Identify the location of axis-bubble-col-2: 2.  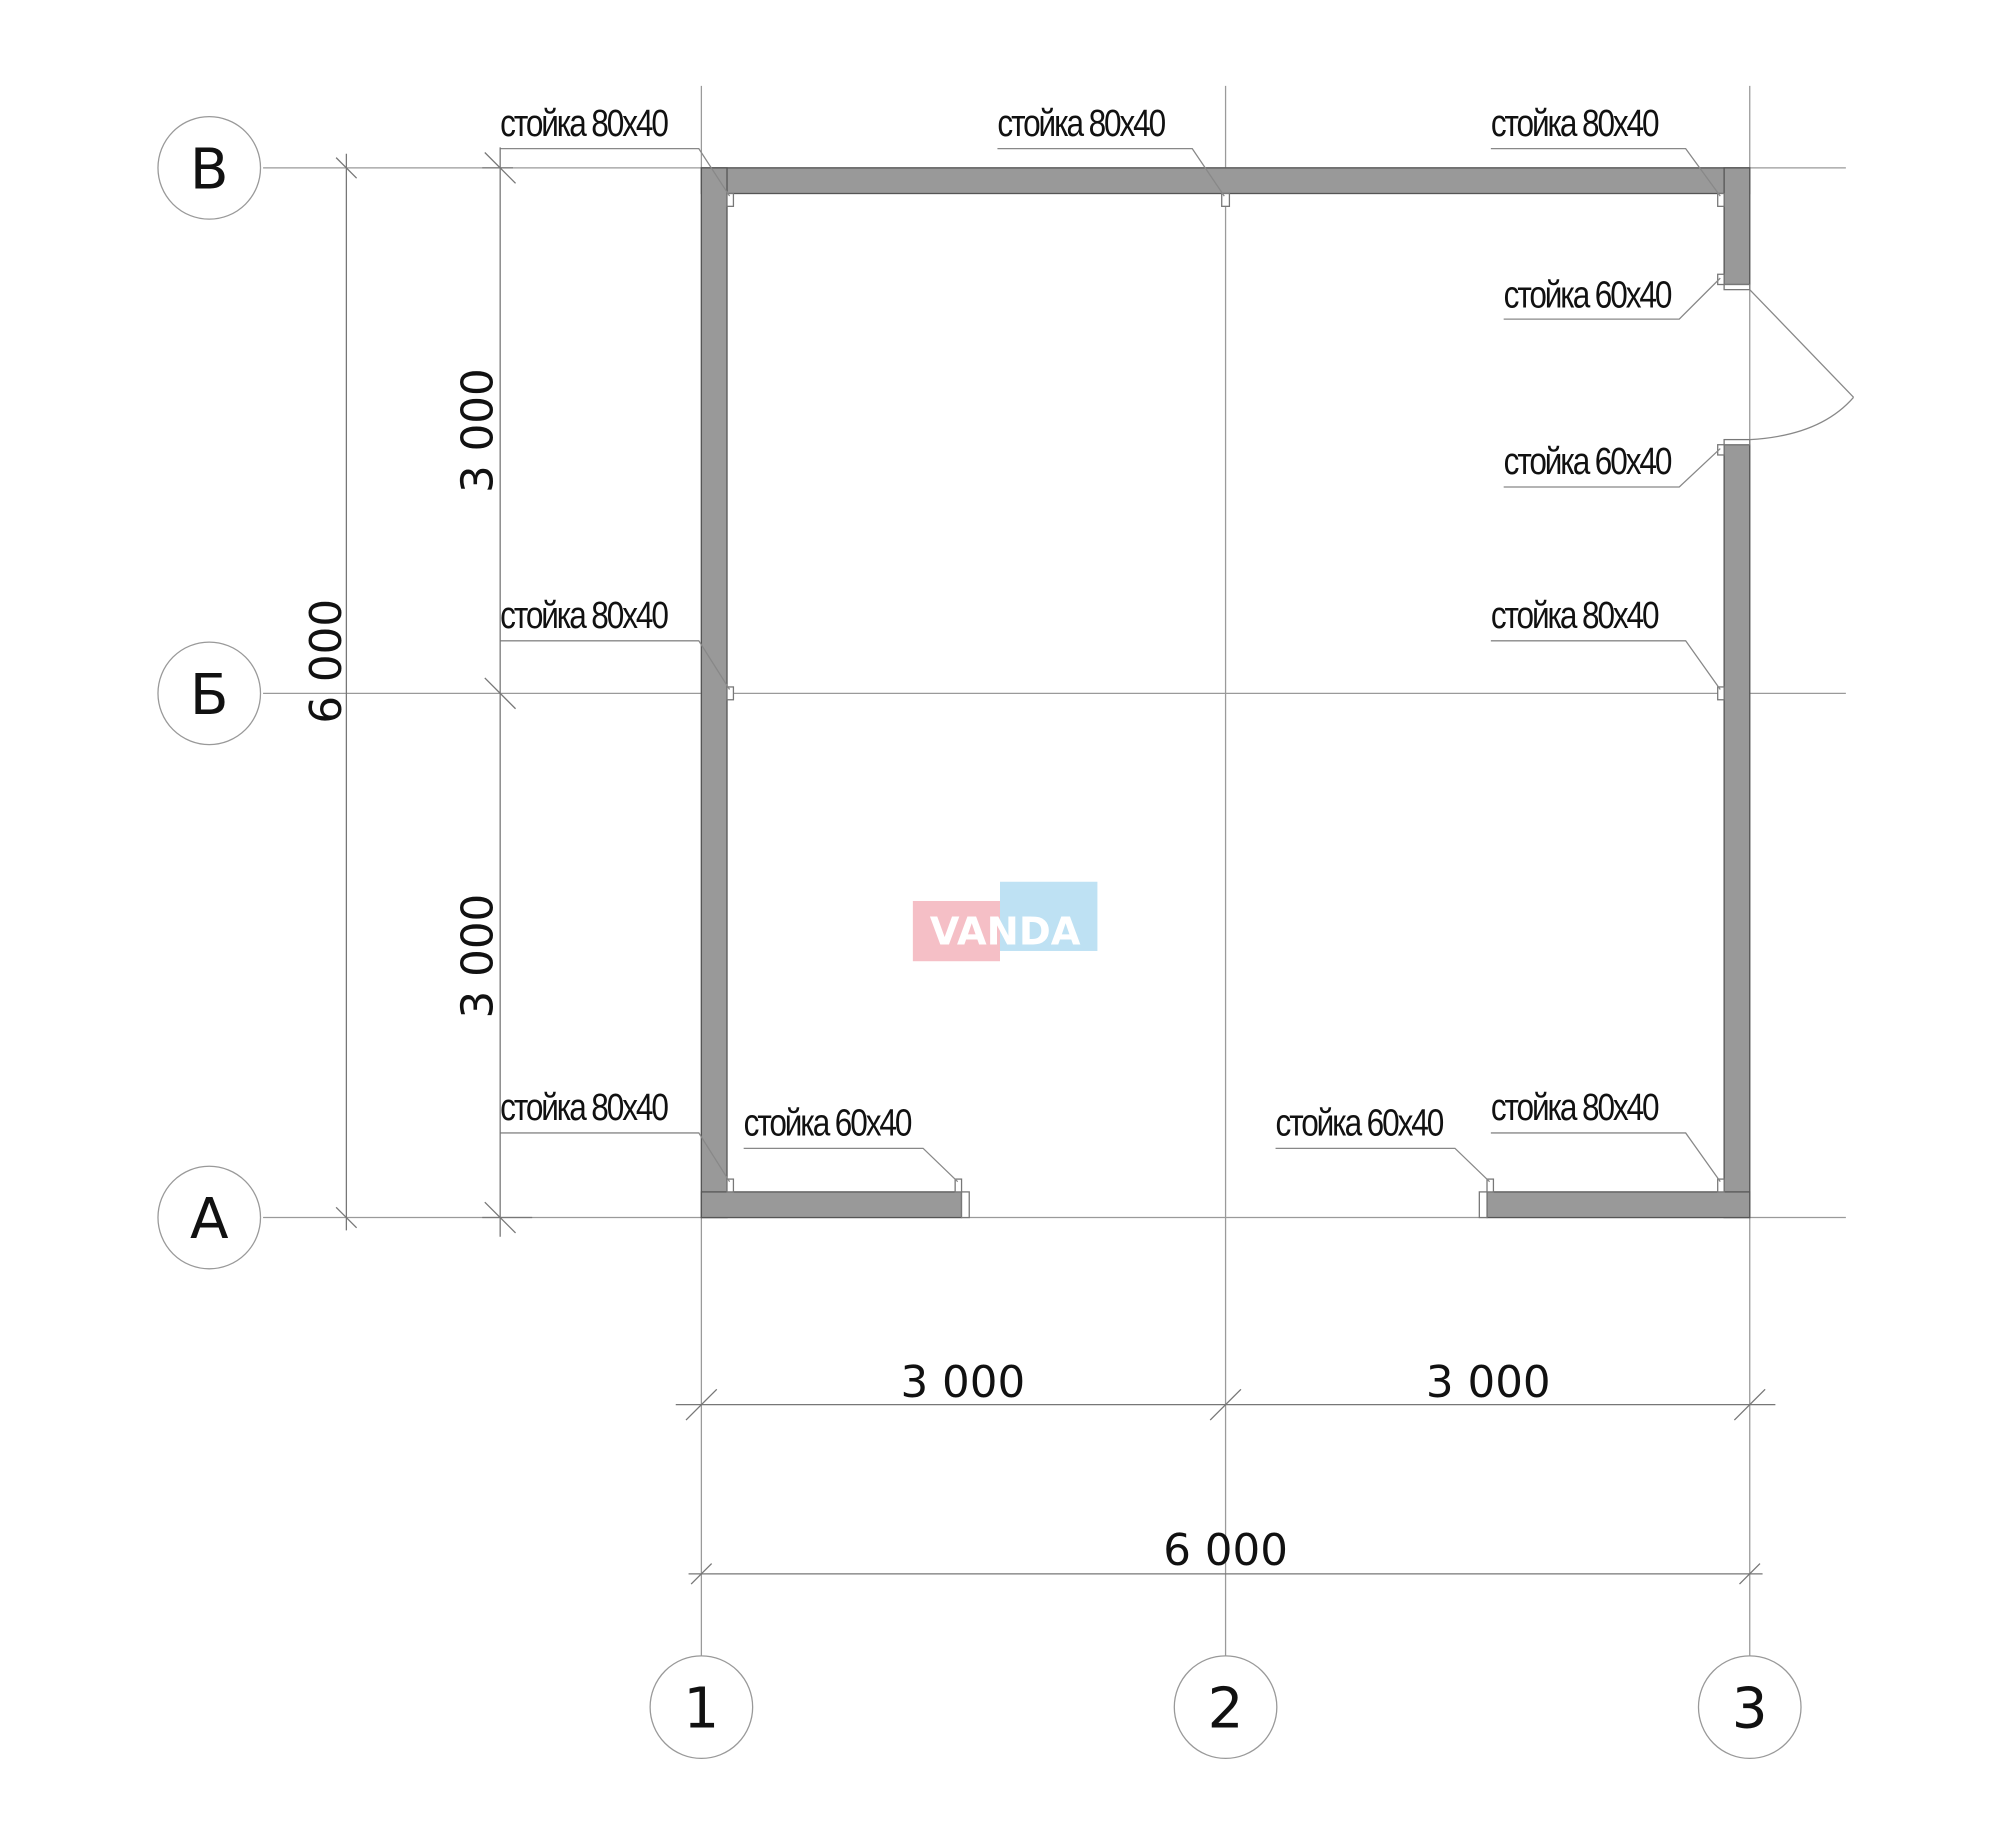
(1225, 1707).